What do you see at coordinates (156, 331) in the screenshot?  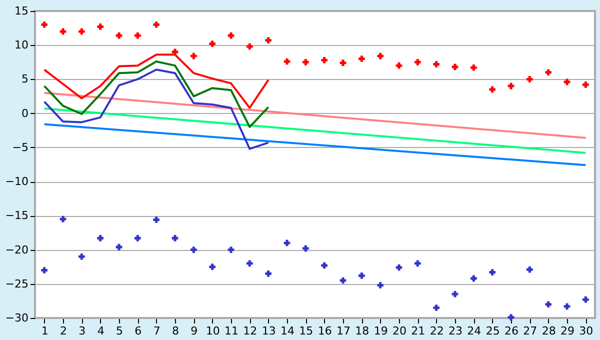 I see `x-tick-label: 7` at bounding box center [156, 331].